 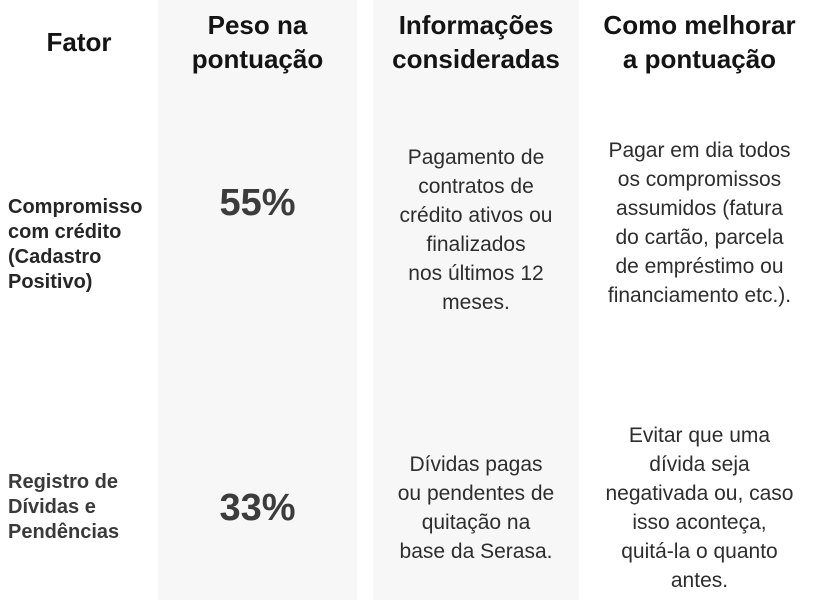 I want to click on header-peso-label: Peso na pontuação, so click(x=257, y=42).